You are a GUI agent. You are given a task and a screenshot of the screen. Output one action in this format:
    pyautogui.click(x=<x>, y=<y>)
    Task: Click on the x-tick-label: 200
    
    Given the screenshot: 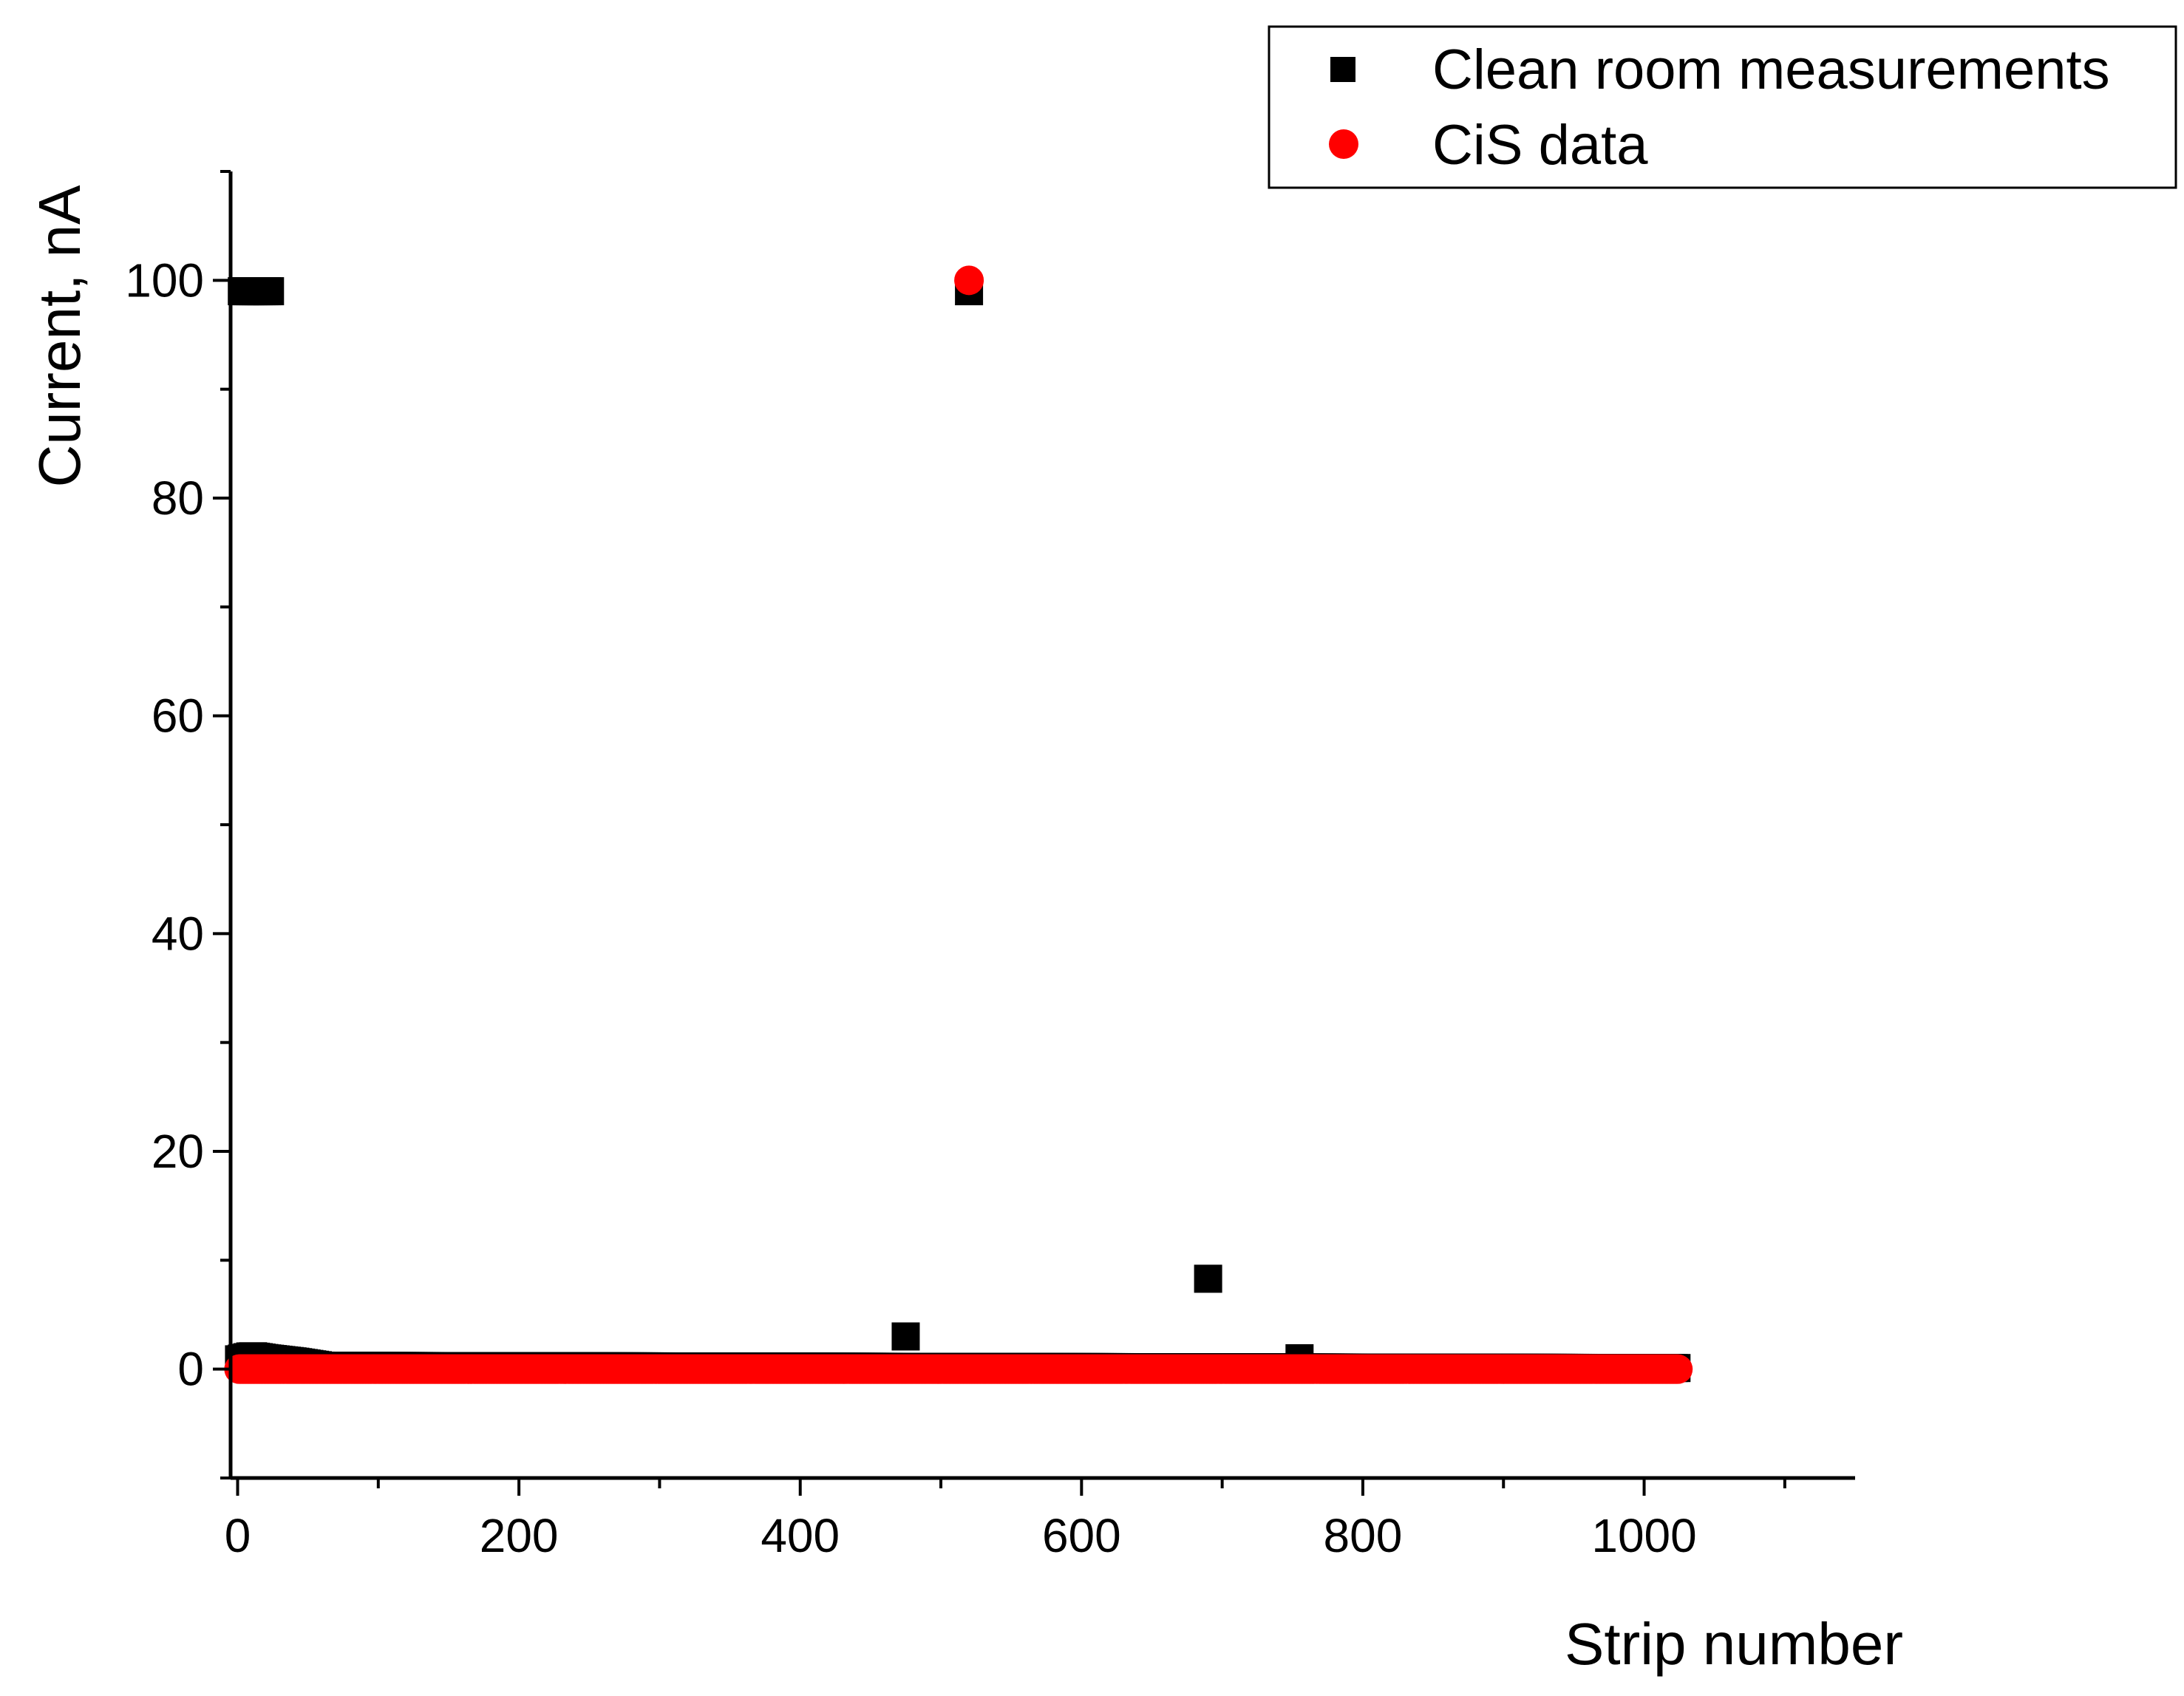 What is the action you would take?
    pyautogui.click(x=519, y=1535)
    